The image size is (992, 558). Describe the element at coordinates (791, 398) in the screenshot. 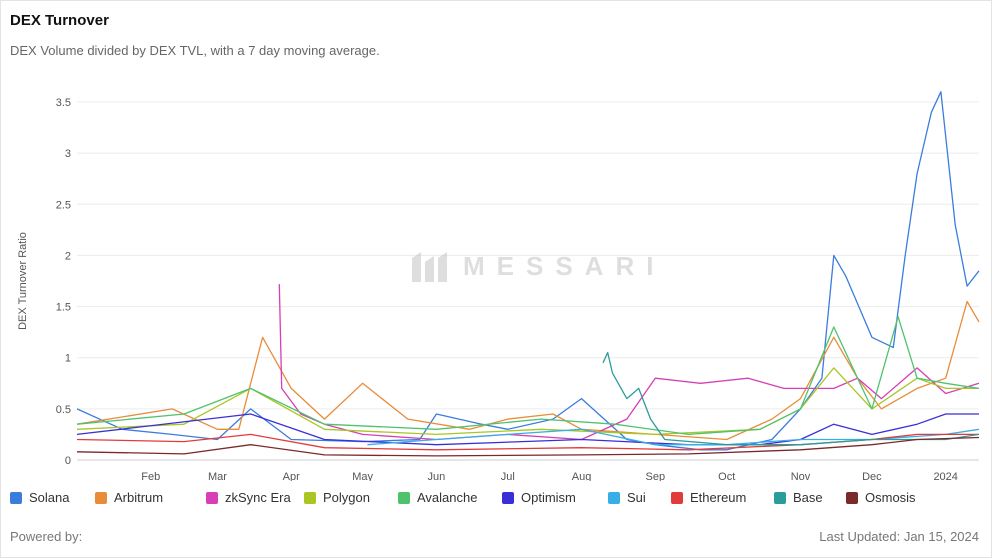

I see `series-line-base` at that location.